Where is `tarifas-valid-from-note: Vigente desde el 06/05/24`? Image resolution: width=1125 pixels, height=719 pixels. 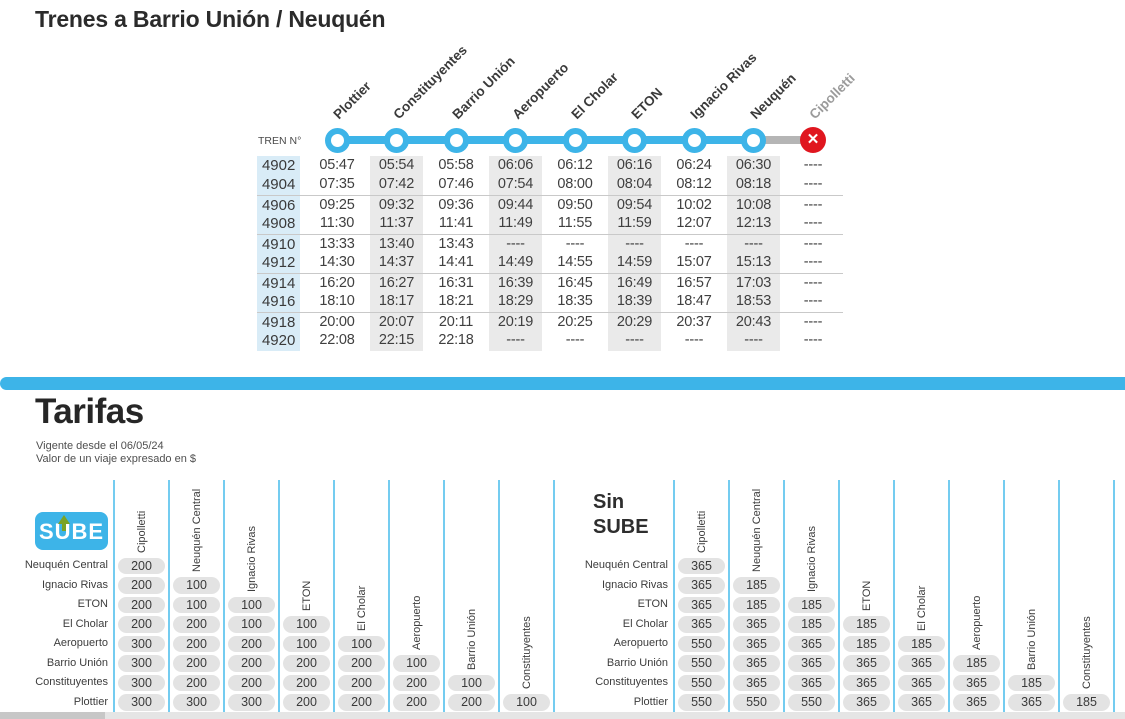 tarifas-valid-from-note: Vigente desde el 06/05/24 is located at coordinates (100, 446).